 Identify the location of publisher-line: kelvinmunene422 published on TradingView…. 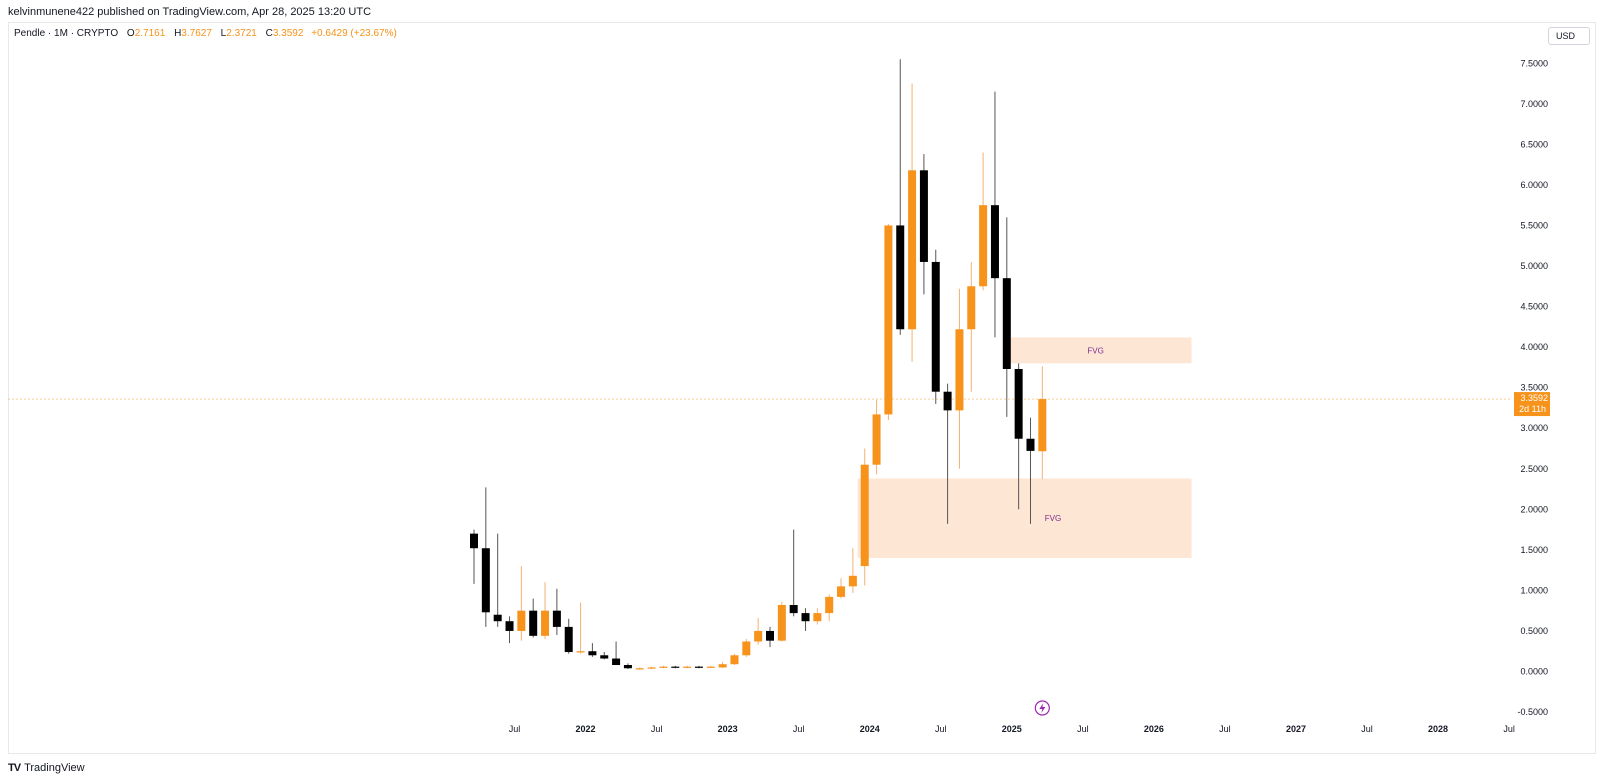
(190, 12).